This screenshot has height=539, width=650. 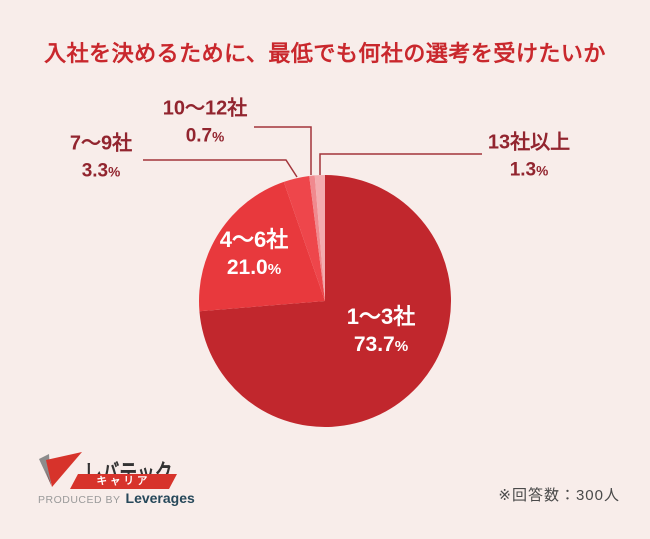 I want to click on slice-value-number-13plus: 1.3, so click(x=523, y=170).